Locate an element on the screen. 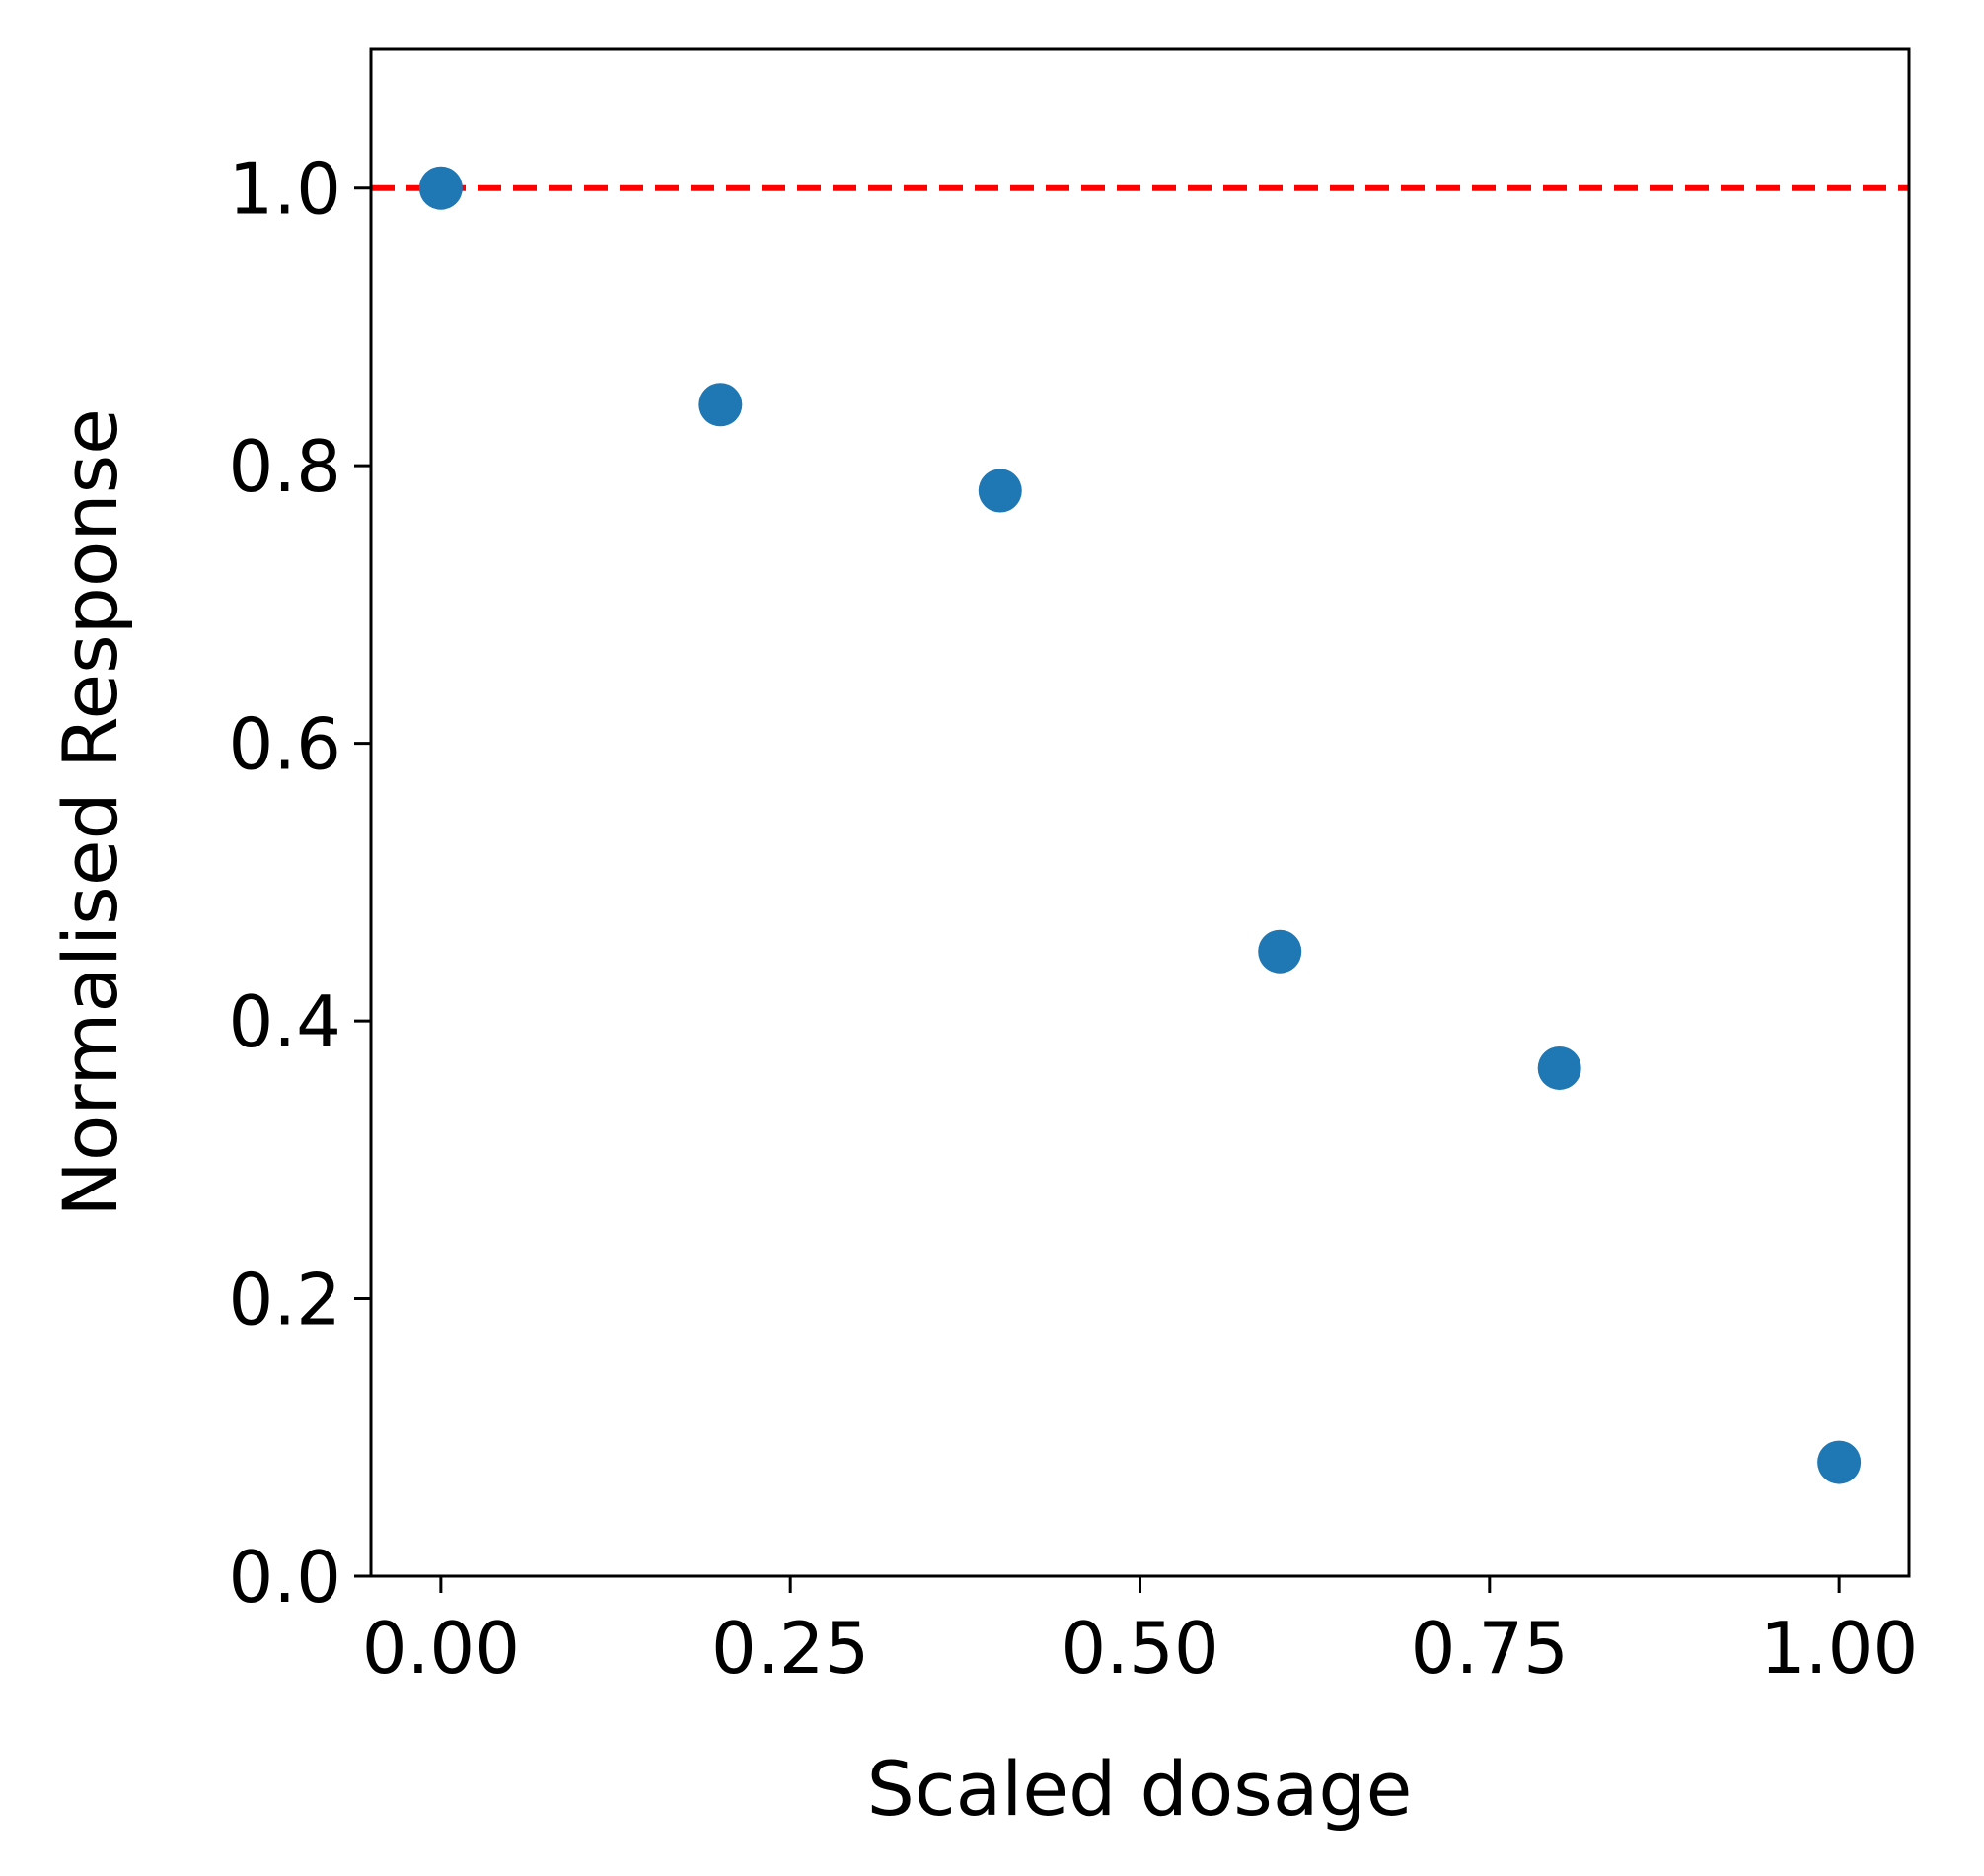  y-axis-label: Normalised Response is located at coordinates (90, 812).